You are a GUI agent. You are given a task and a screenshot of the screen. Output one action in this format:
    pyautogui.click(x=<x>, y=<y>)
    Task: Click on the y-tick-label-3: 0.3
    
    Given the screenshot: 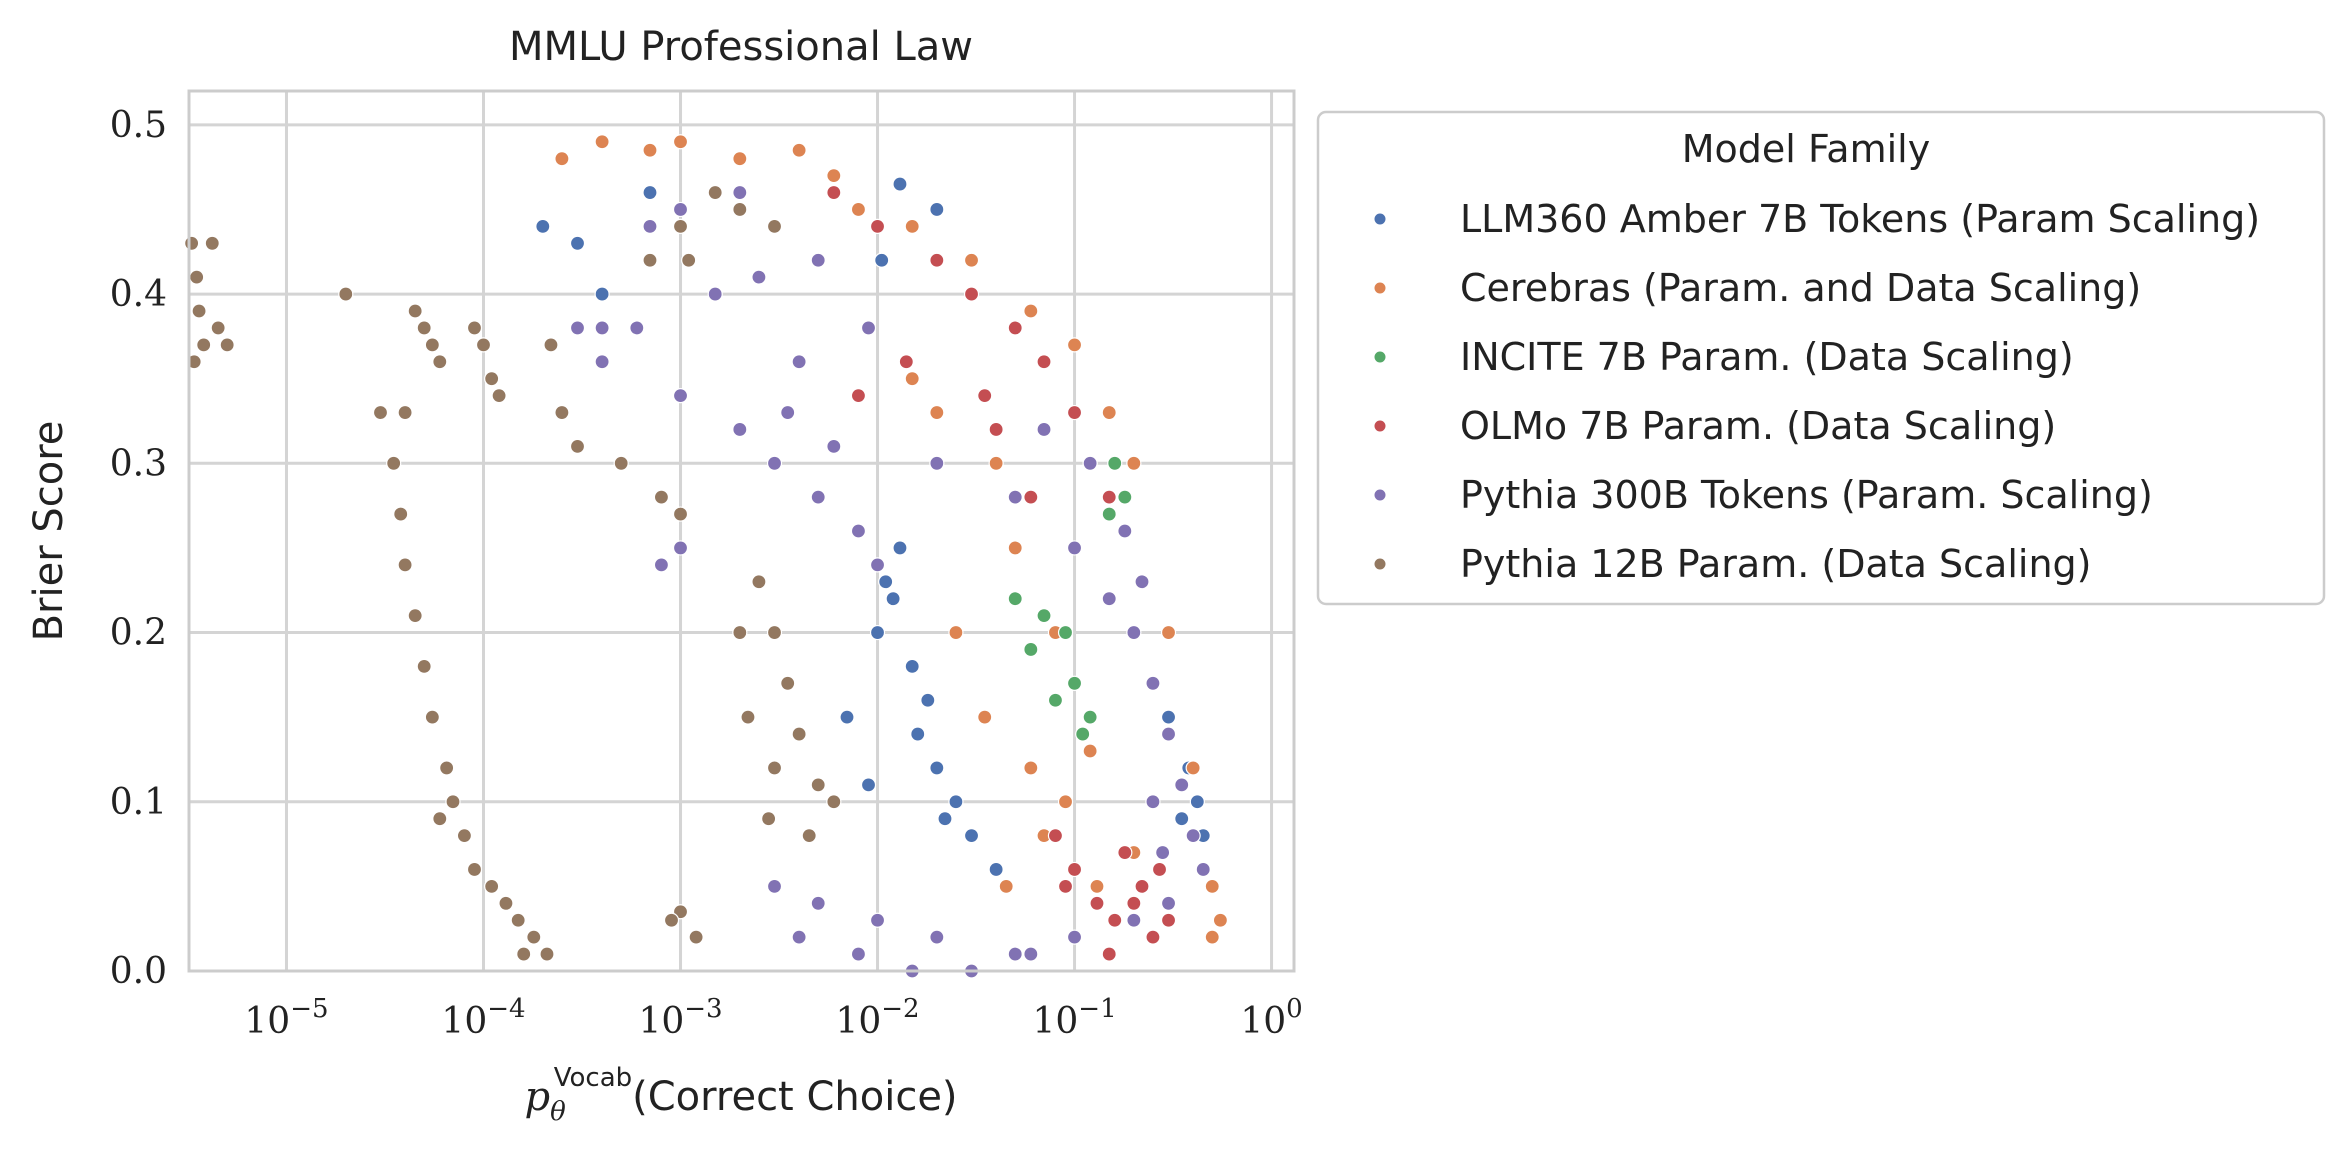 What is the action you would take?
    pyautogui.click(x=138, y=463)
    